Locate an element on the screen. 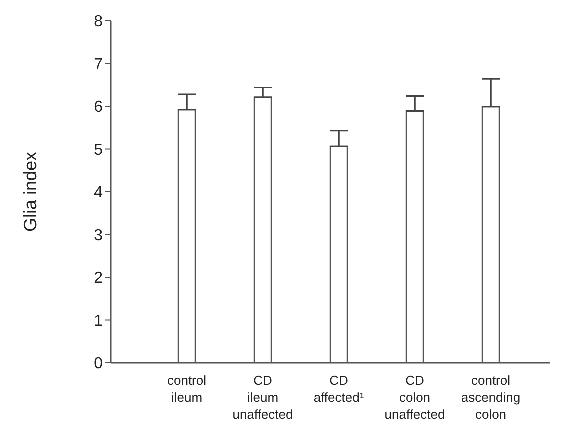 This screenshot has height=441, width=562. y-tick-label: 0 is located at coordinates (99, 364).